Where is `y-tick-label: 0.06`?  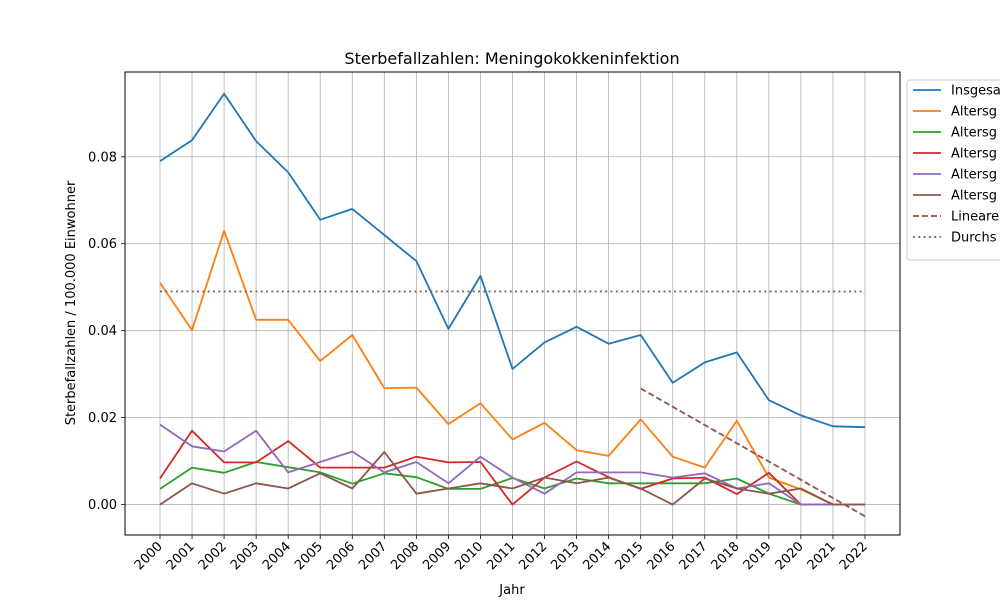
y-tick-label: 0.06 is located at coordinates (102, 244).